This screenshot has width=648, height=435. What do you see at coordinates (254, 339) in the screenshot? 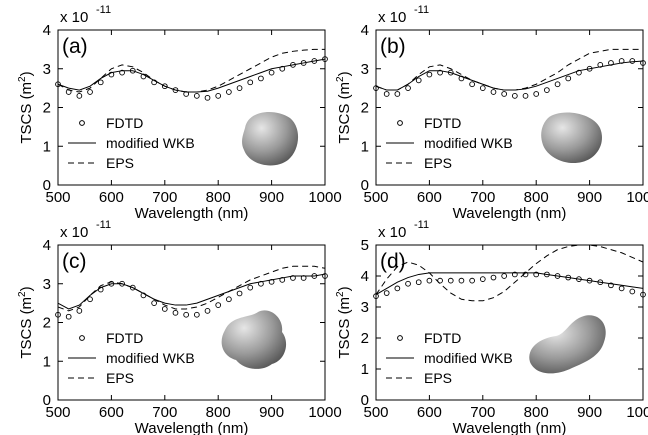
I see `particle-c` at bounding box center [254, 339].